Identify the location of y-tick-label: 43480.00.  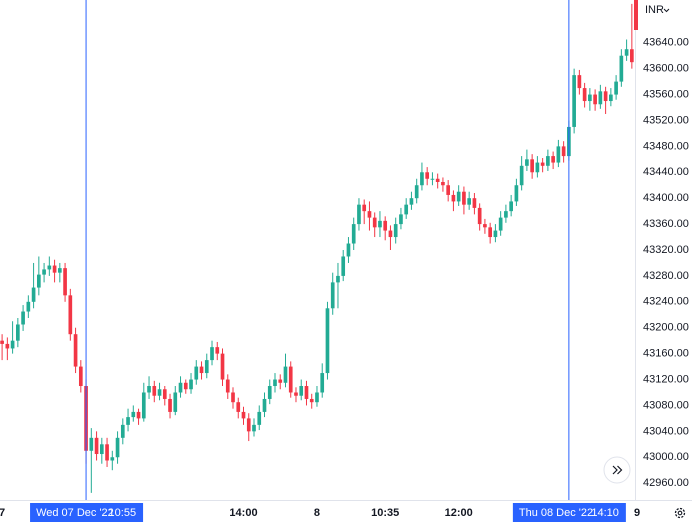
(666, 146).